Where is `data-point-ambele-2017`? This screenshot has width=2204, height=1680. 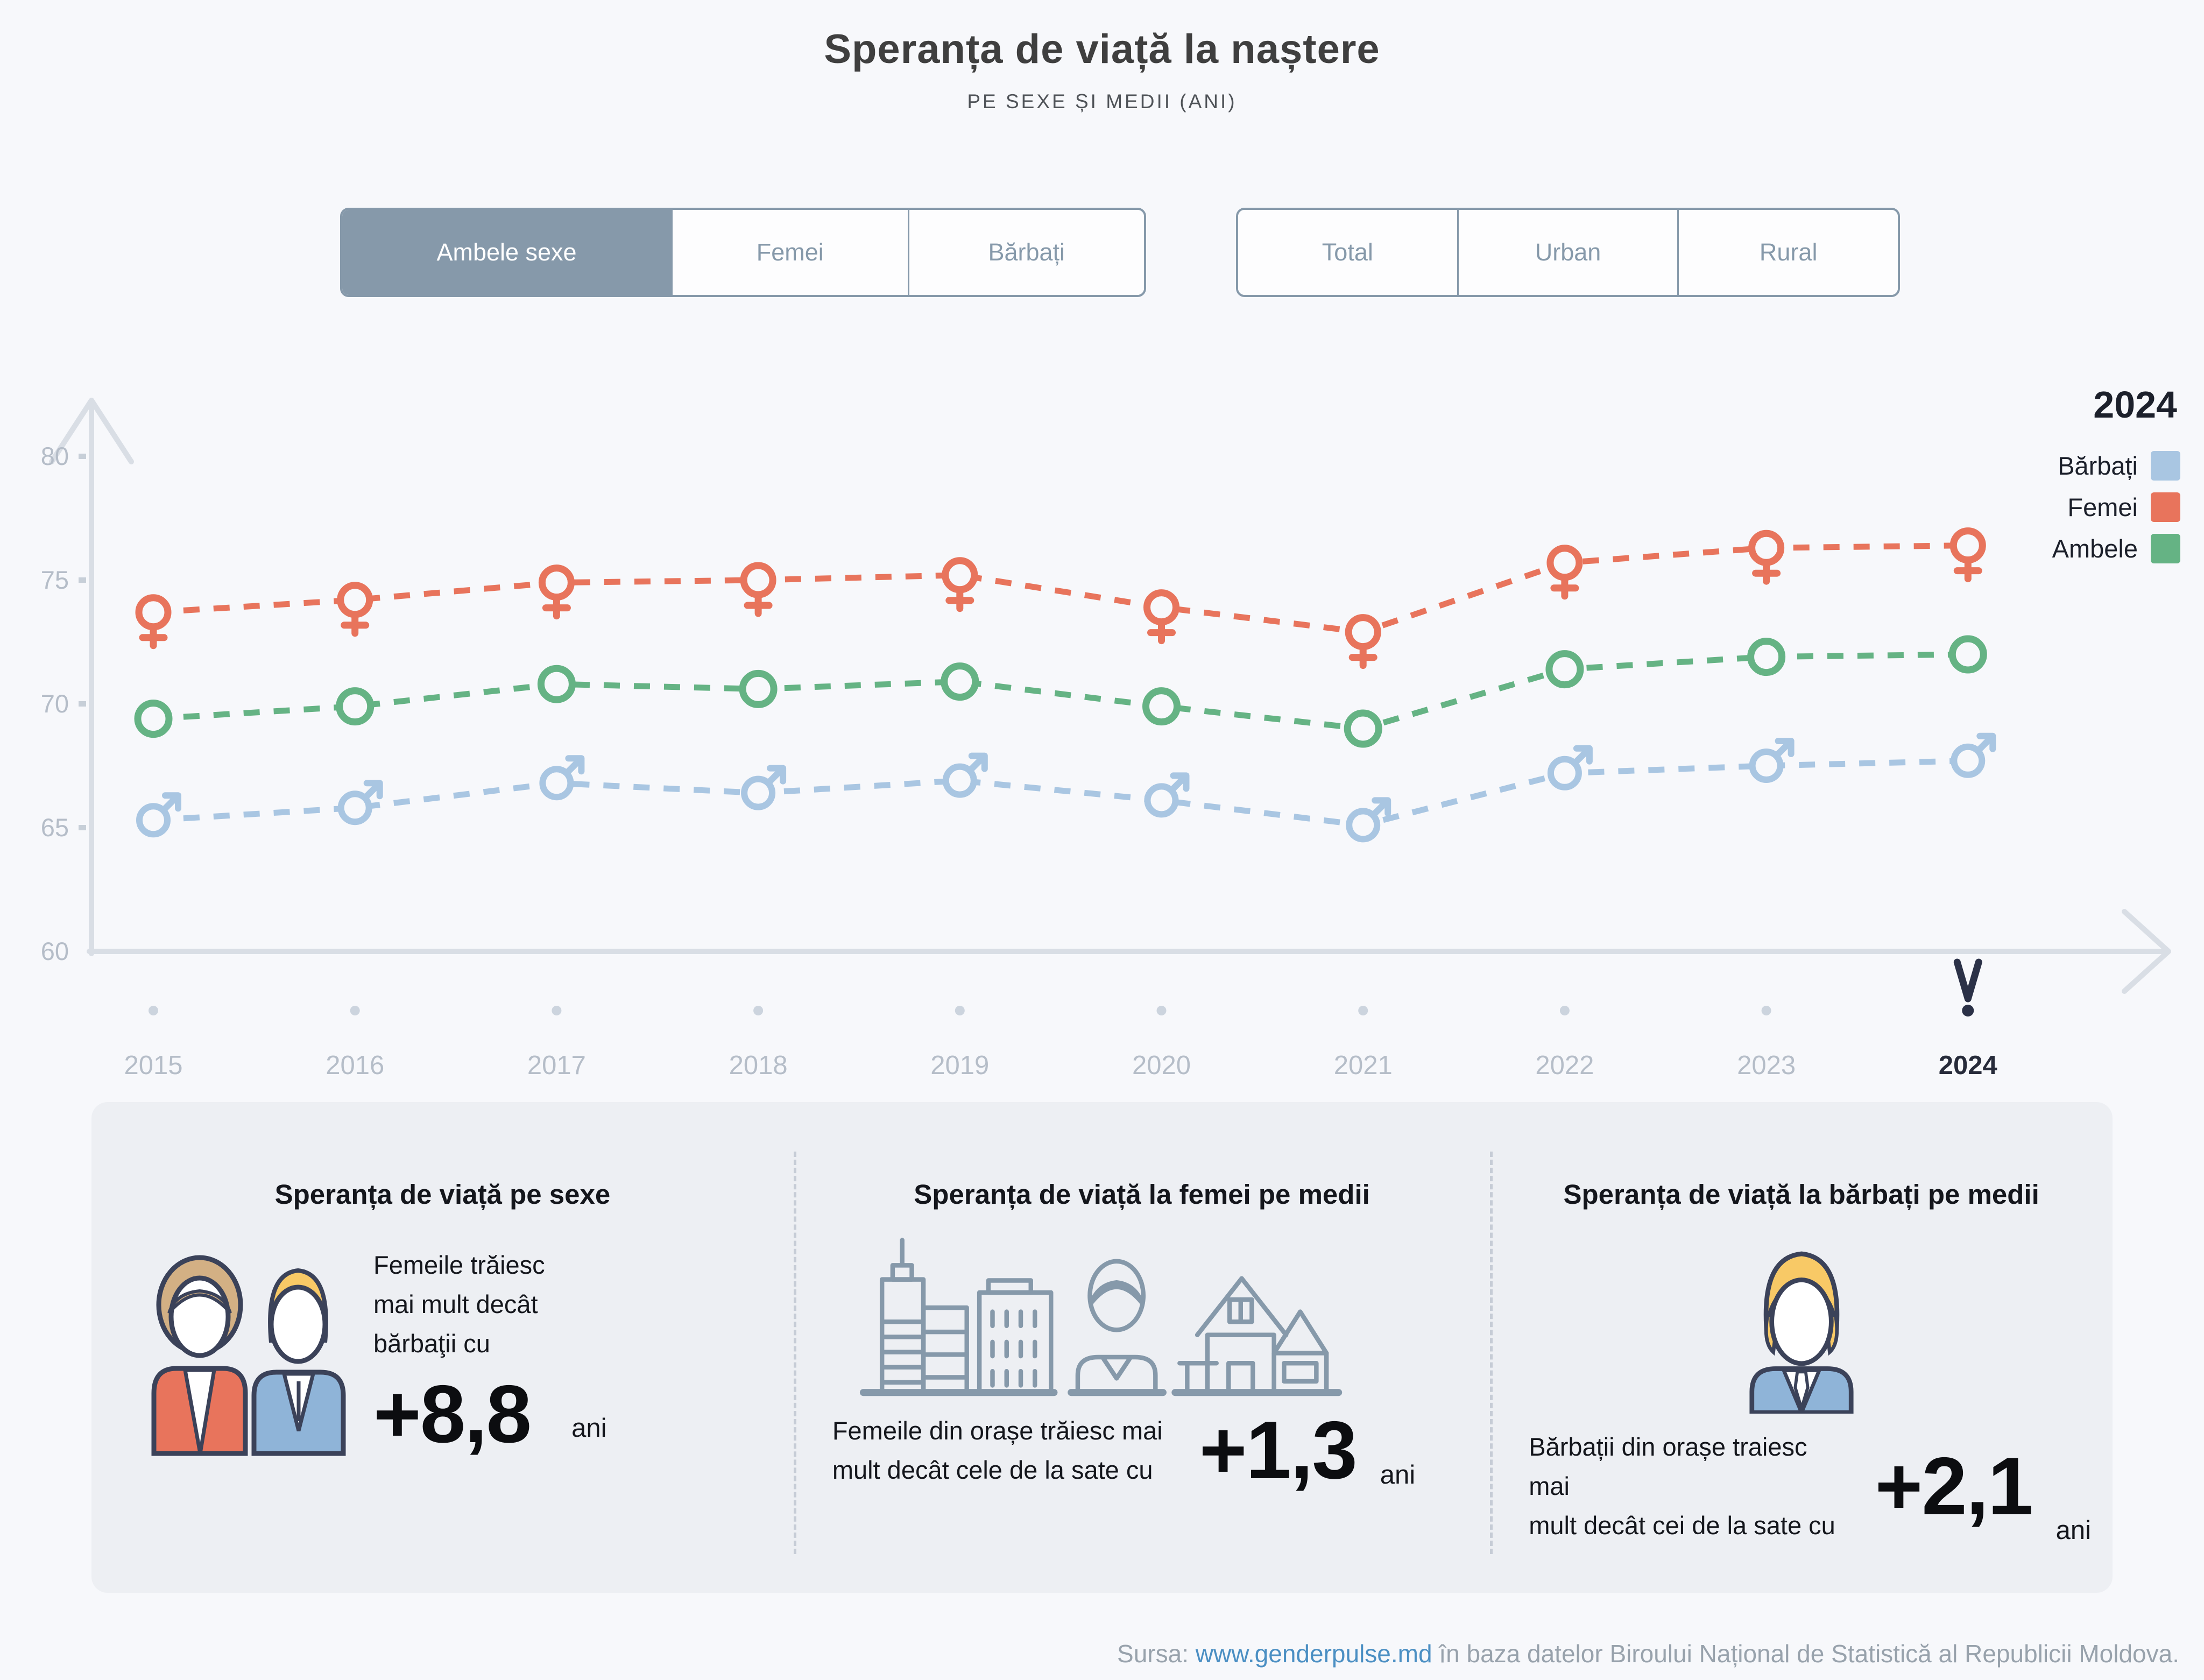
data-point-ambele-2017 is located at coordinates (556, 684).